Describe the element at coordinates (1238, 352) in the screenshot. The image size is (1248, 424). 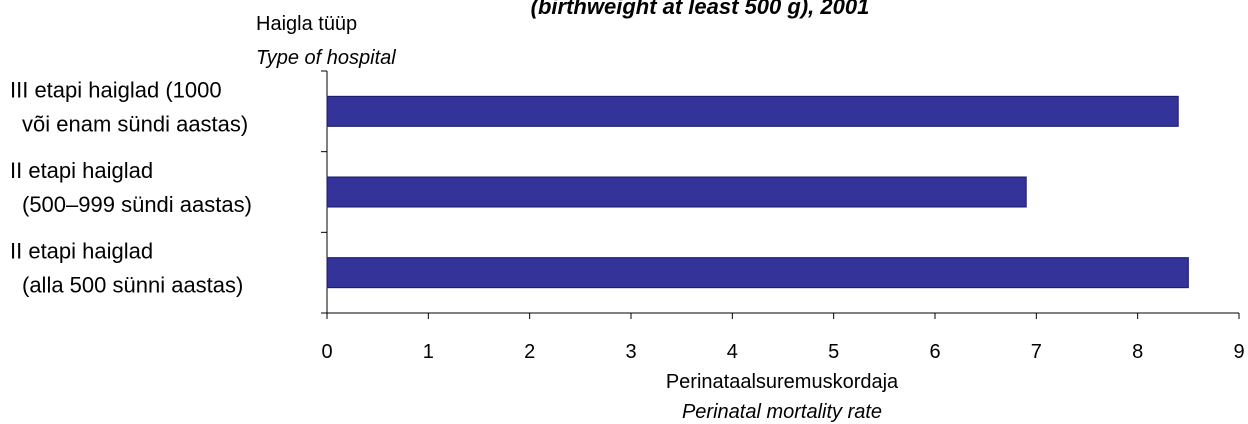
I see `x-tick-label: 9` at that location.